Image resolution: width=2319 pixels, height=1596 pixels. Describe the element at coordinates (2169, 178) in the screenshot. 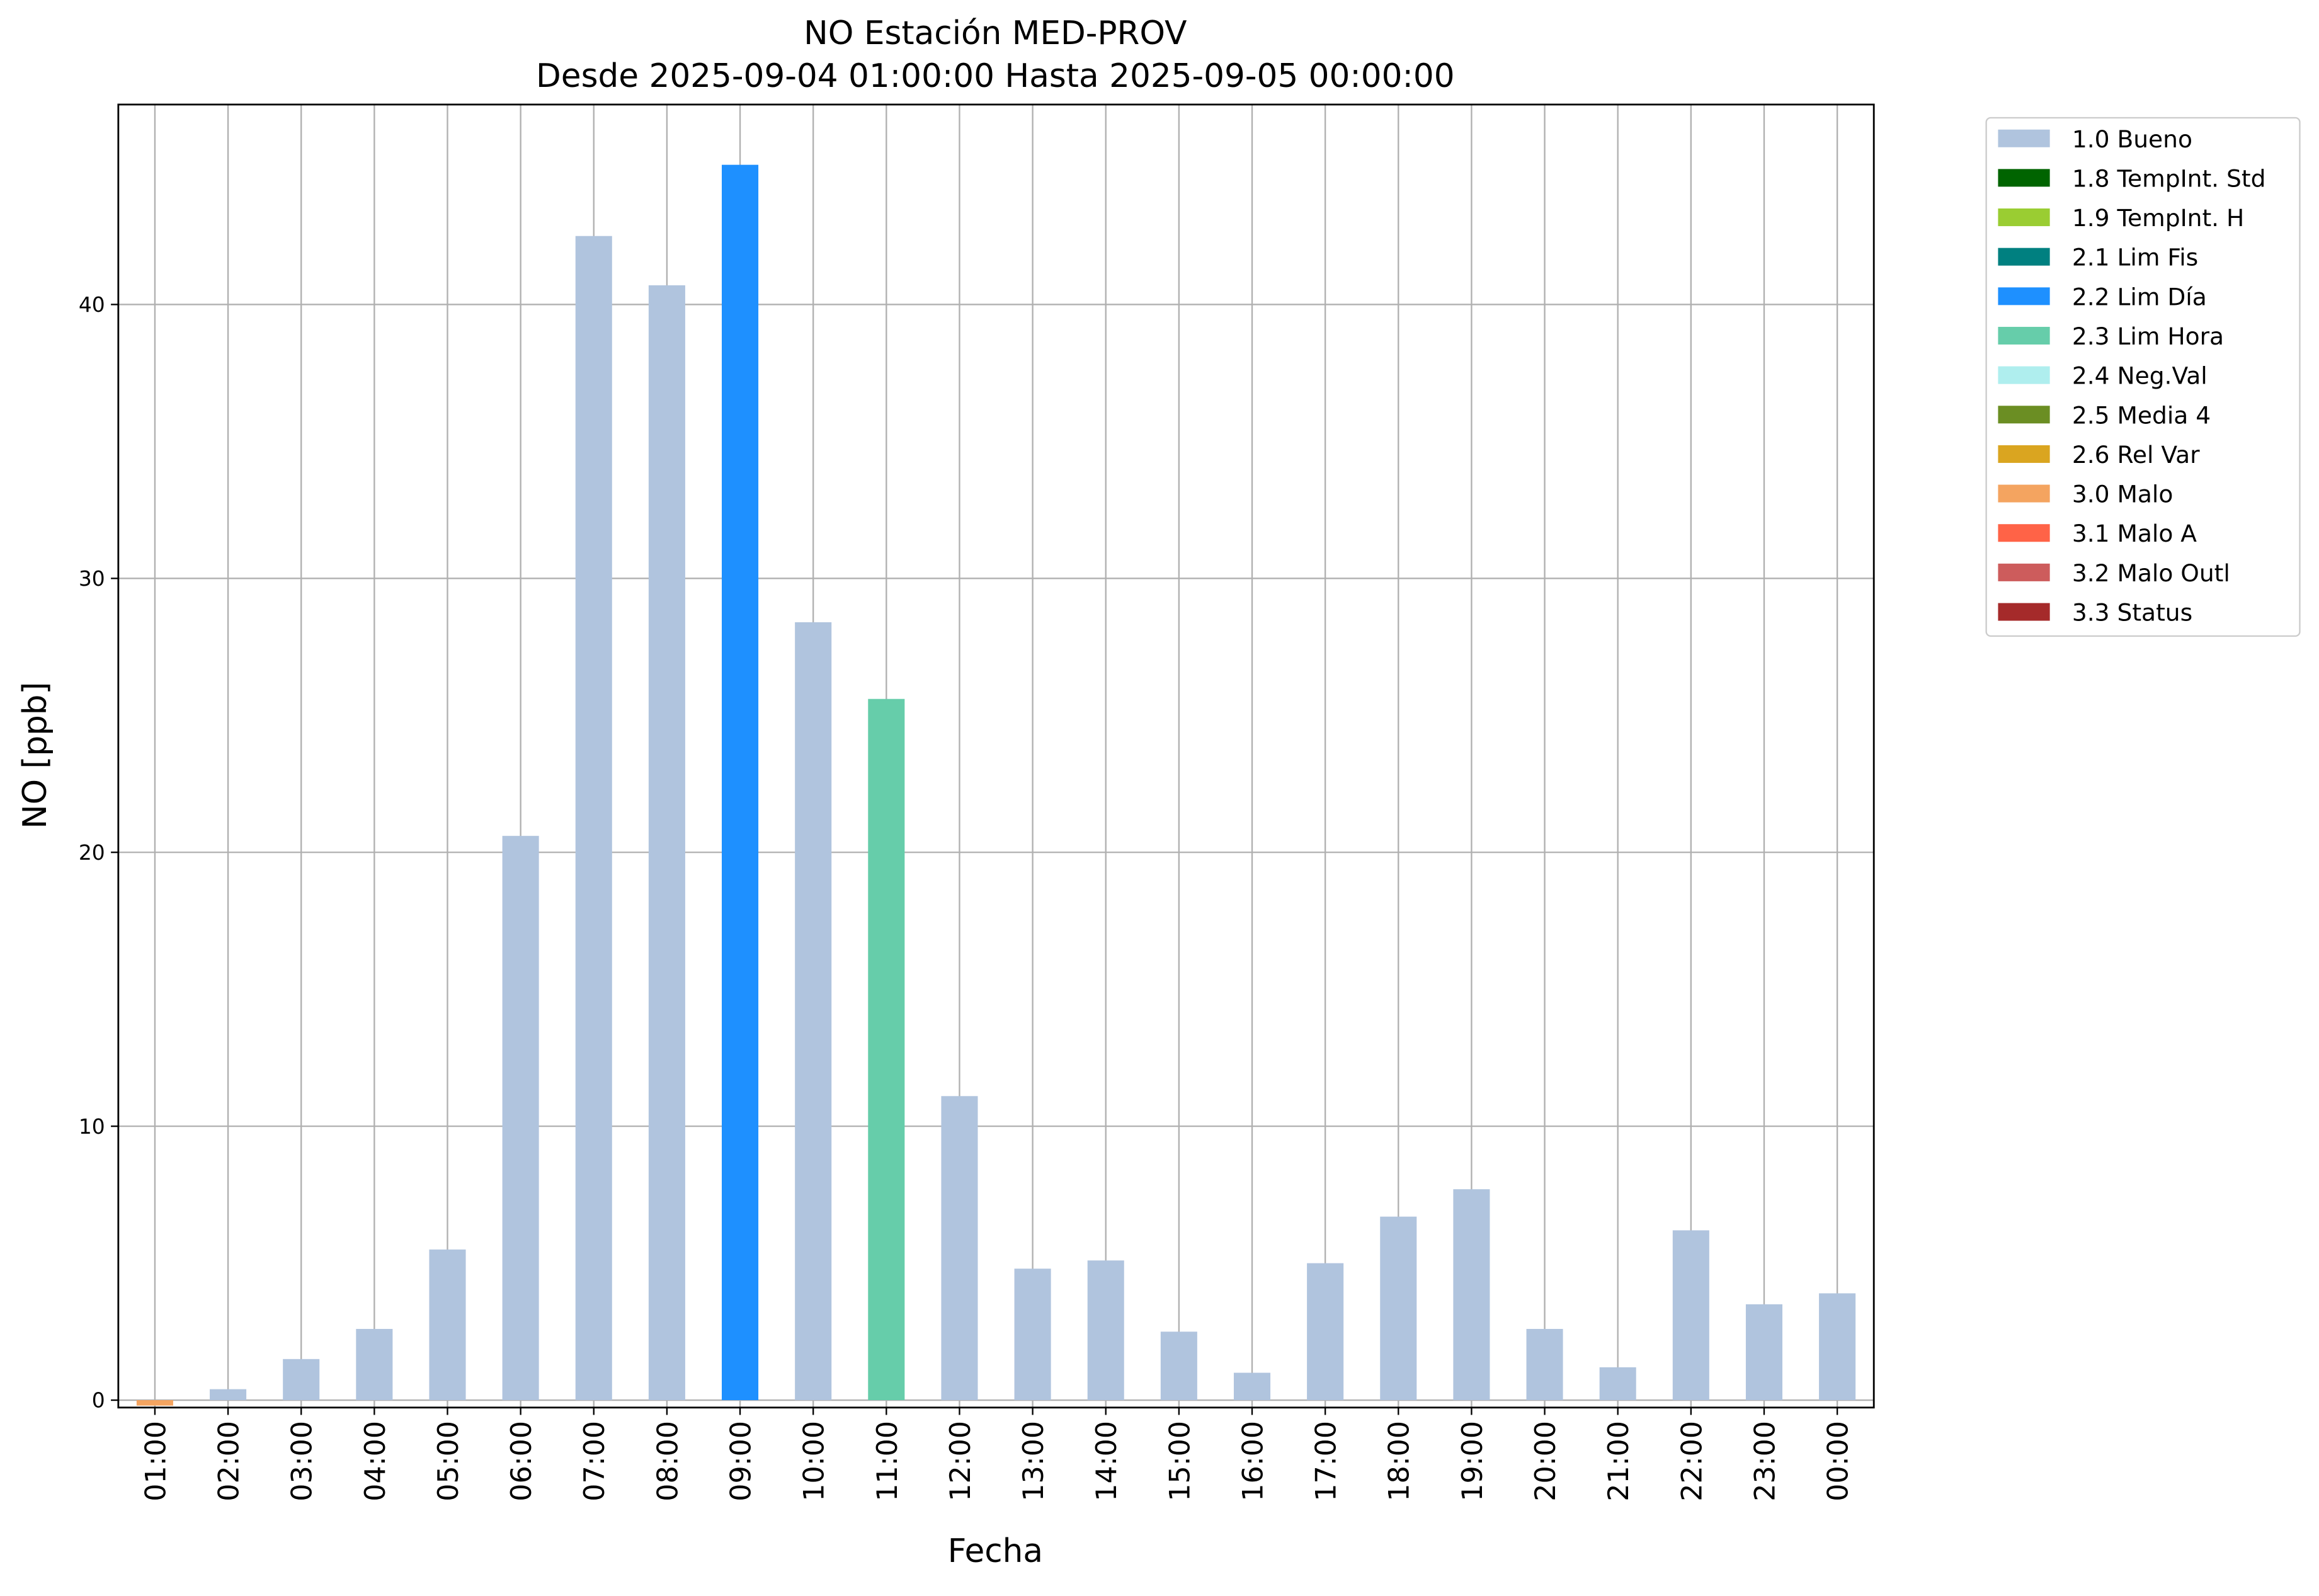

I see `legend-label: 1.8 TempInt. Std` at that location.